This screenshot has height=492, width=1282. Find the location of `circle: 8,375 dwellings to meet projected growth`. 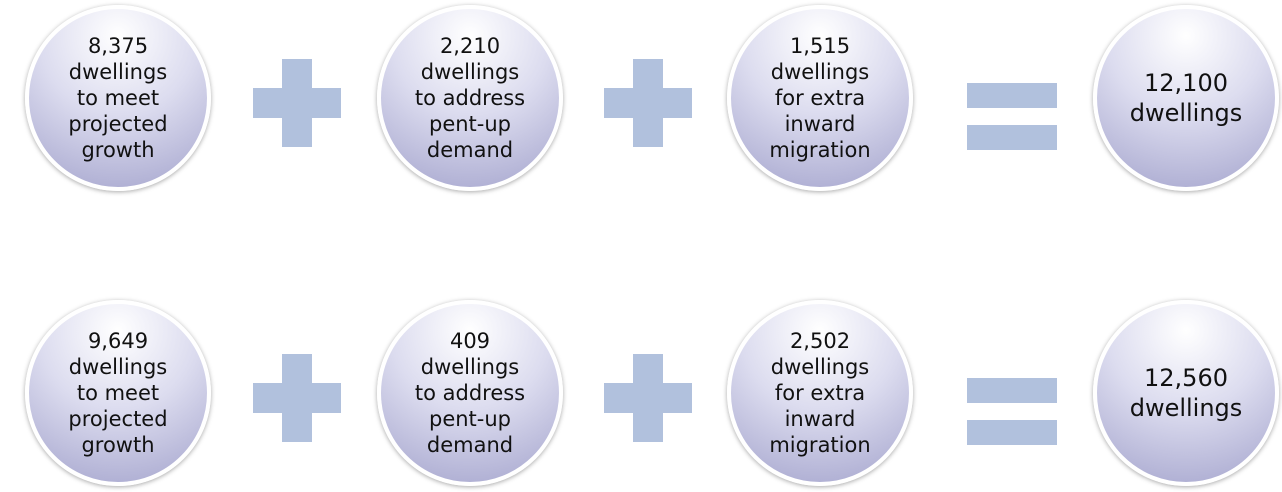

circle: 8,375 dwellings to meet projected growth is located at coordinates (118, 98).